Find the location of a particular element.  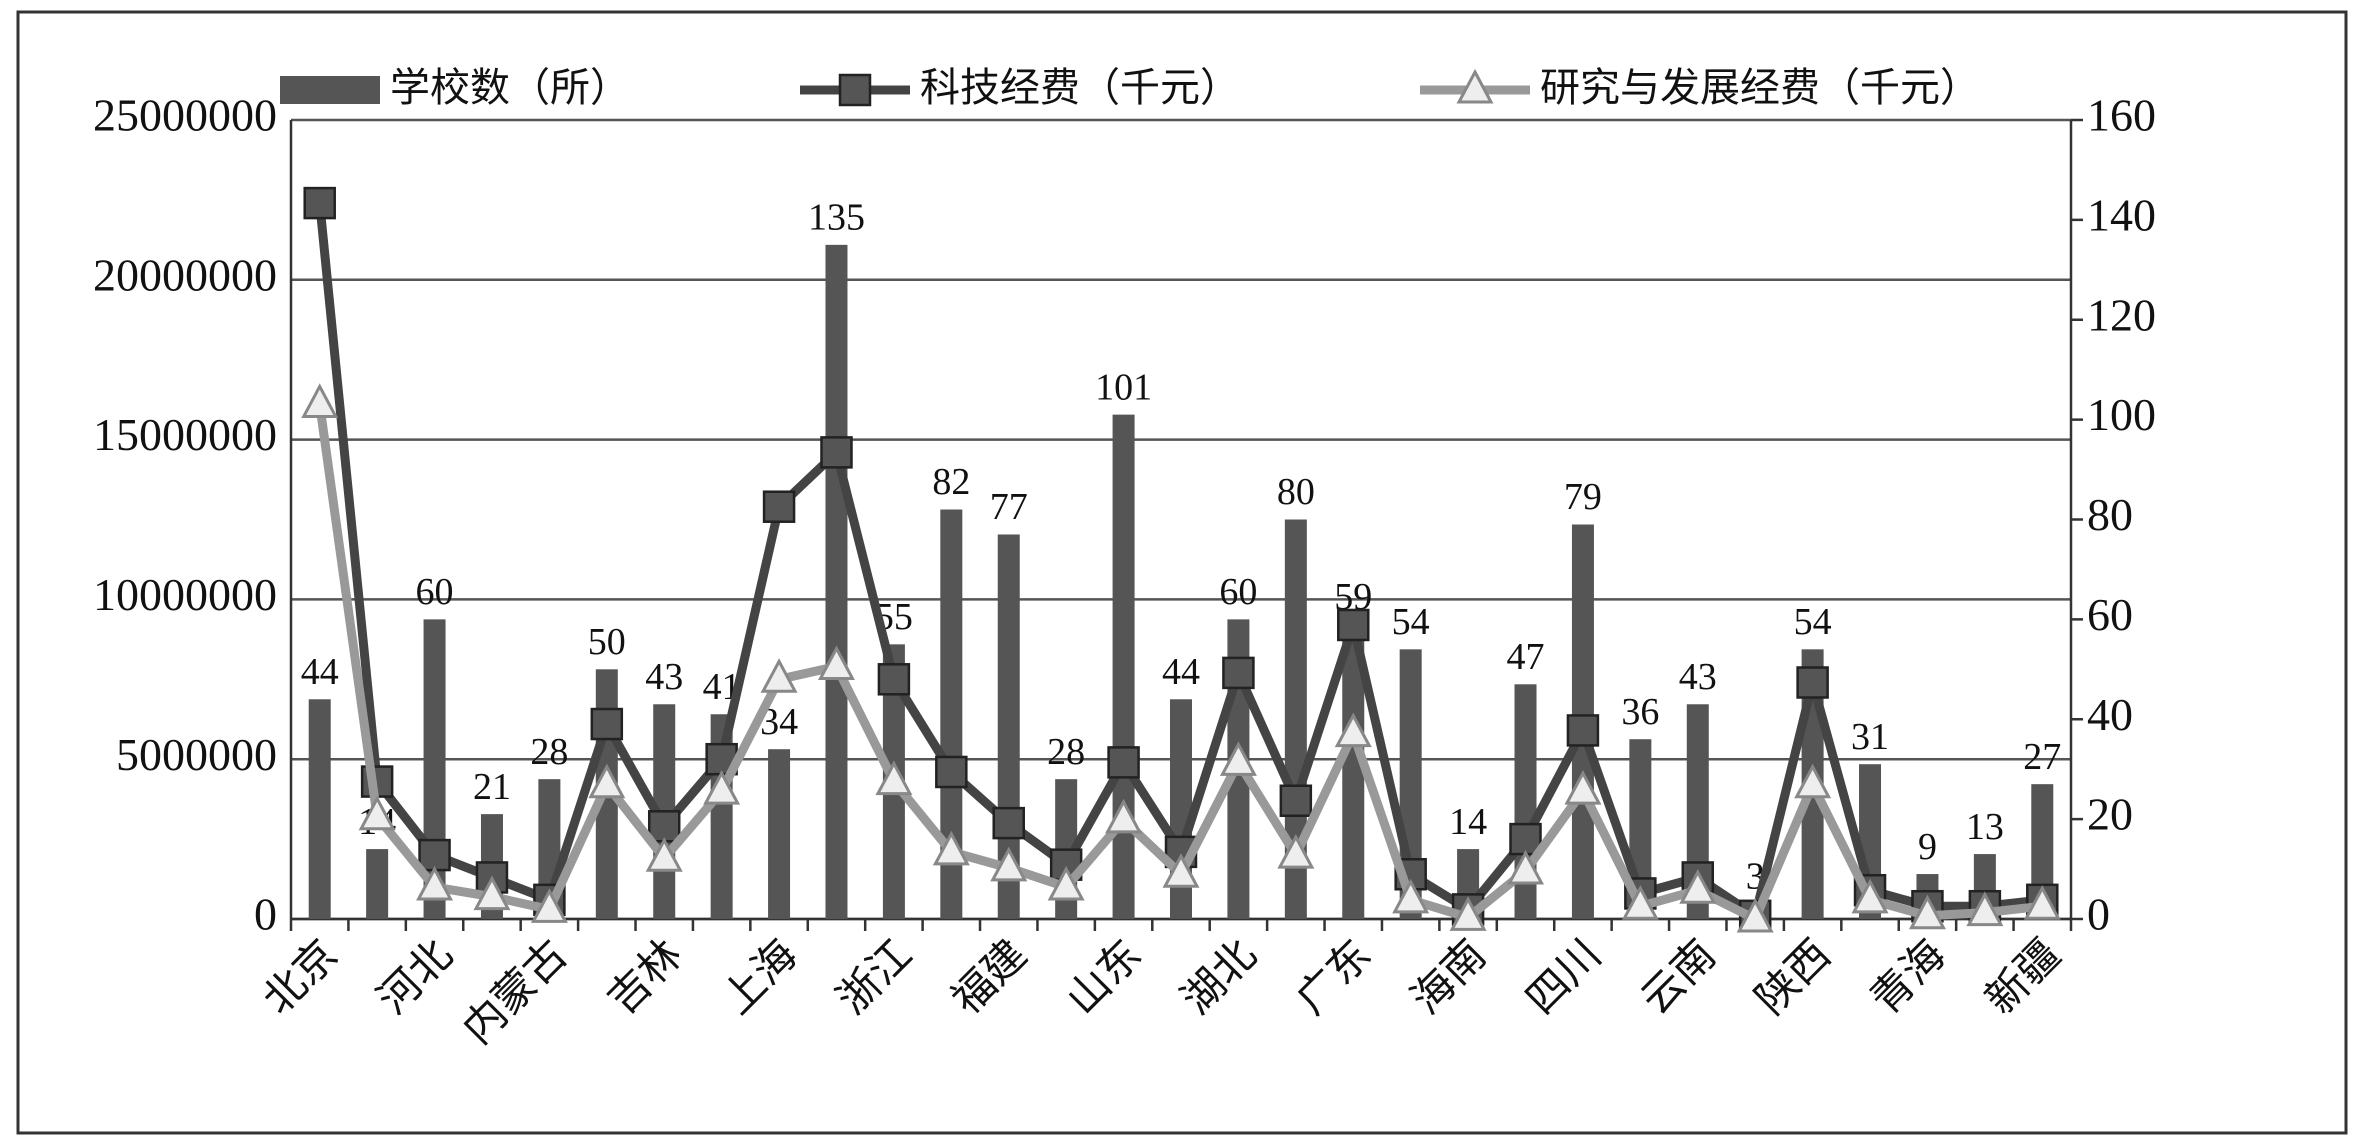

data-label: 60 is located at coordinates (435, 592).